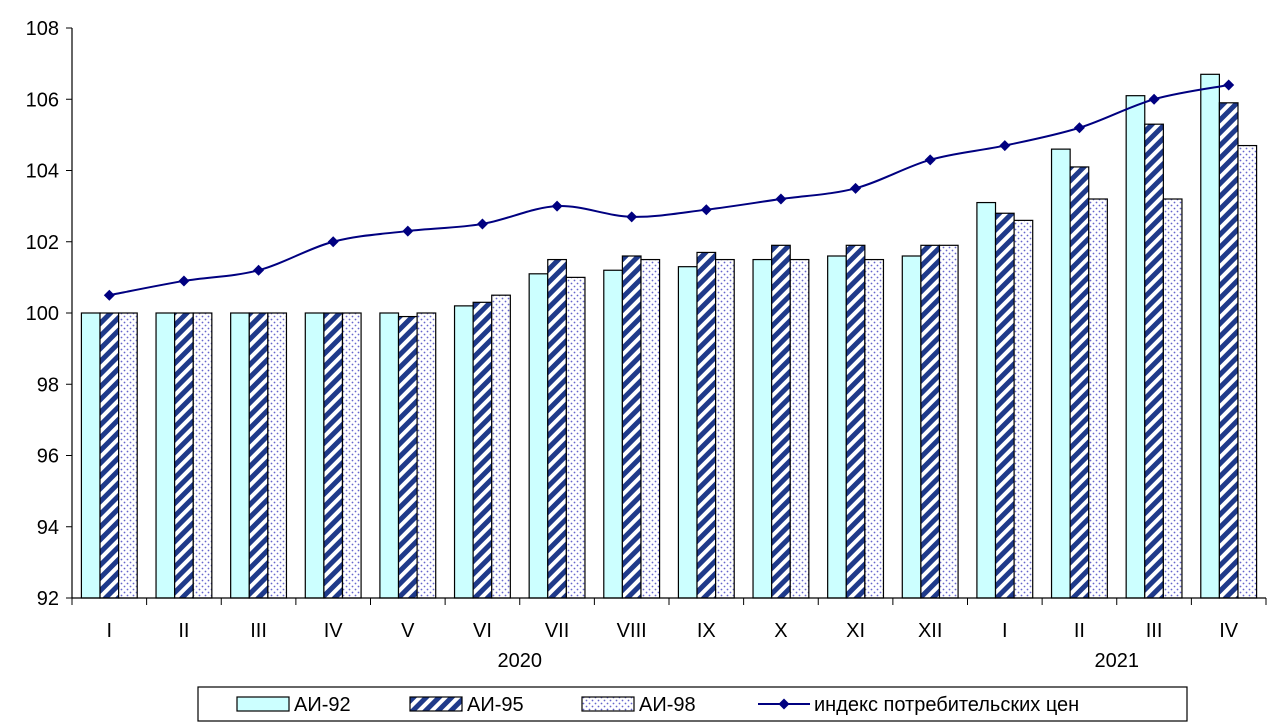 The height and width of the screenshot is (722, 1271). What do you see at coordinates (42, 29) in the screenshot?
I see `y-tick-label: 108` at bounding box center [42, 29].